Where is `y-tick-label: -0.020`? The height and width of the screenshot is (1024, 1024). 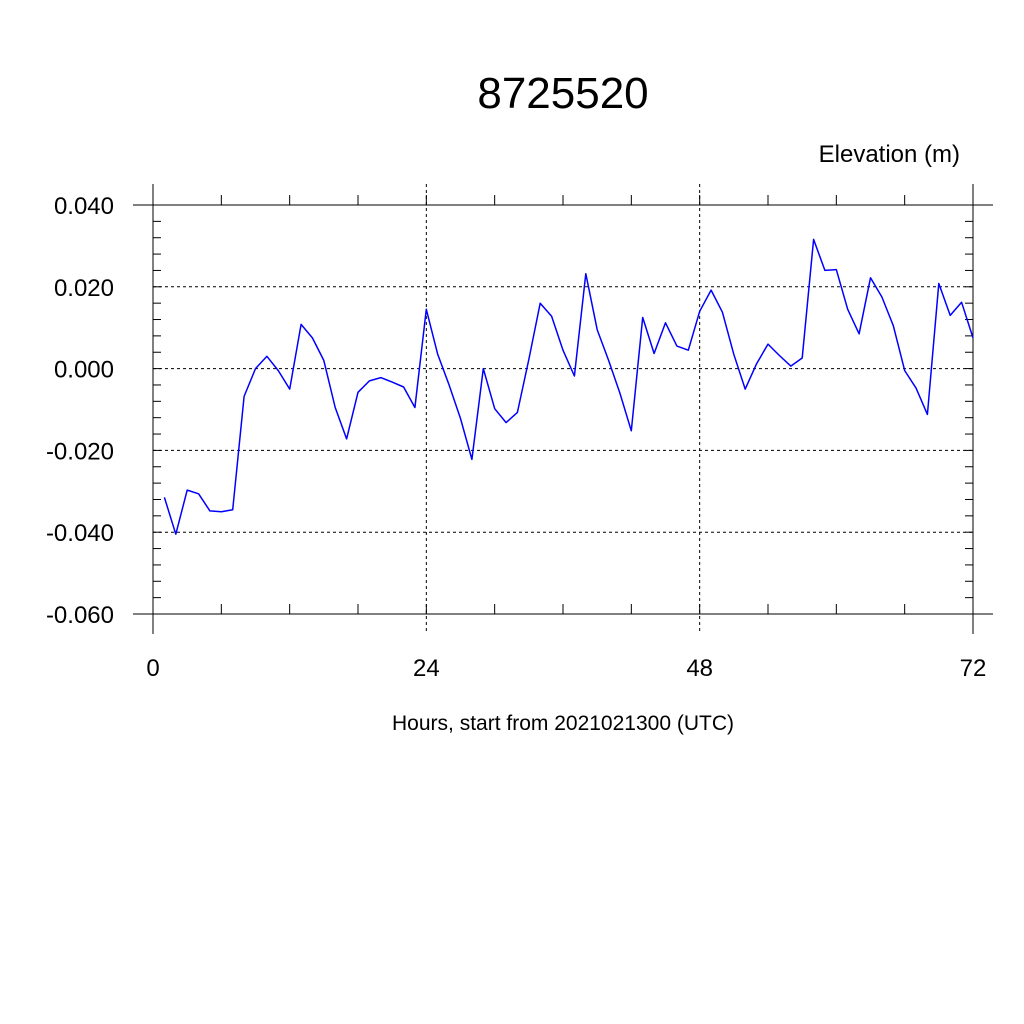 y-tick-label: -0.020 is located at coordinates (80, 451).